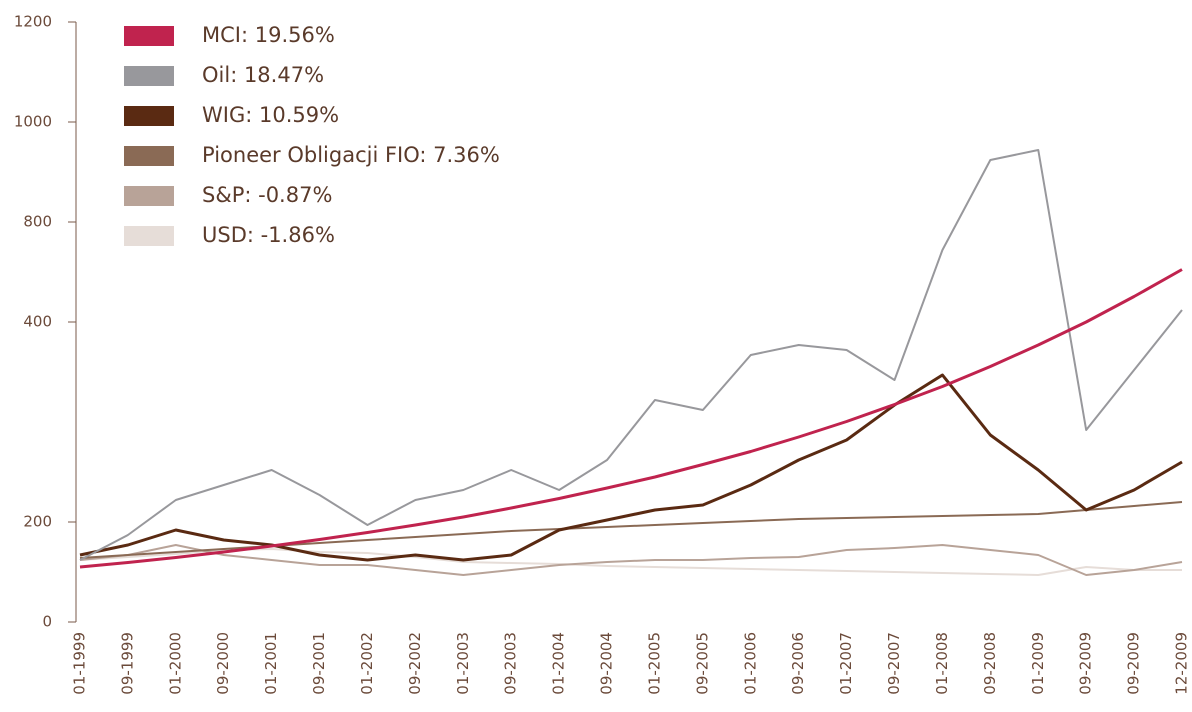 The image size is (1192, 712). I want to click on legend-label: USD: -1.86%, so click(268, 235).